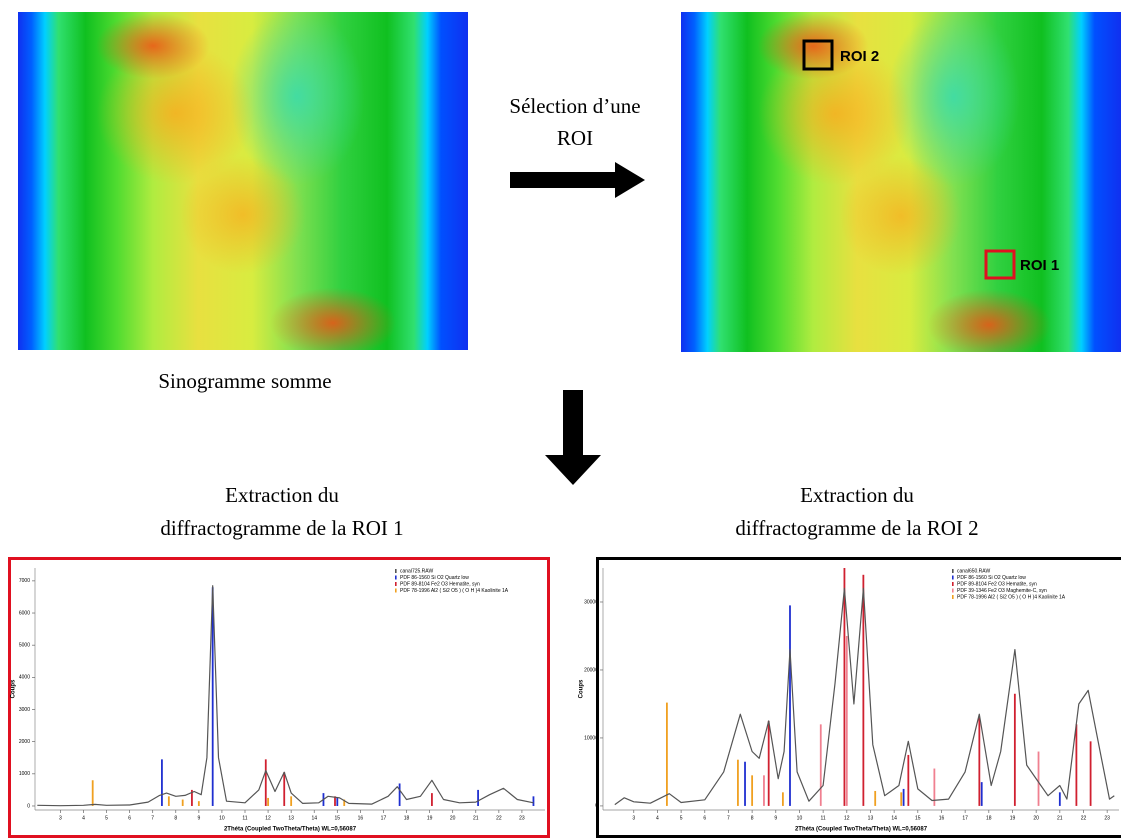 This screenshot has height=839, width=1121. Describe the element at coordinates (24, 742) in the screenshot. I see `y-tick-label: 2000` at that location.